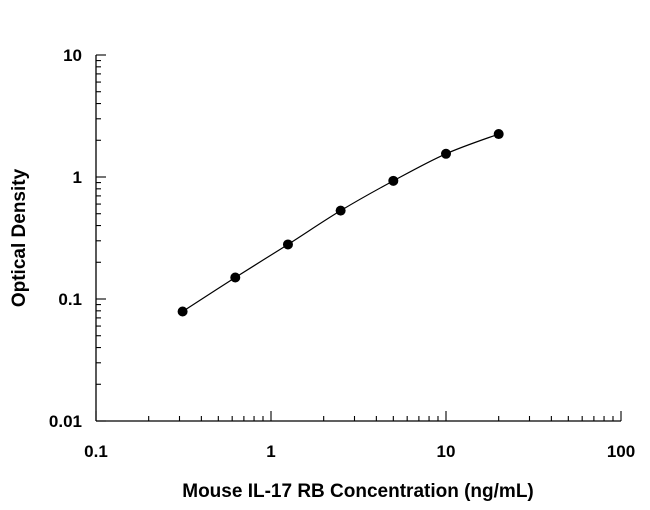 The image size is (650, 510). I want to click on x-tick-label: 1, so click(270, 451).